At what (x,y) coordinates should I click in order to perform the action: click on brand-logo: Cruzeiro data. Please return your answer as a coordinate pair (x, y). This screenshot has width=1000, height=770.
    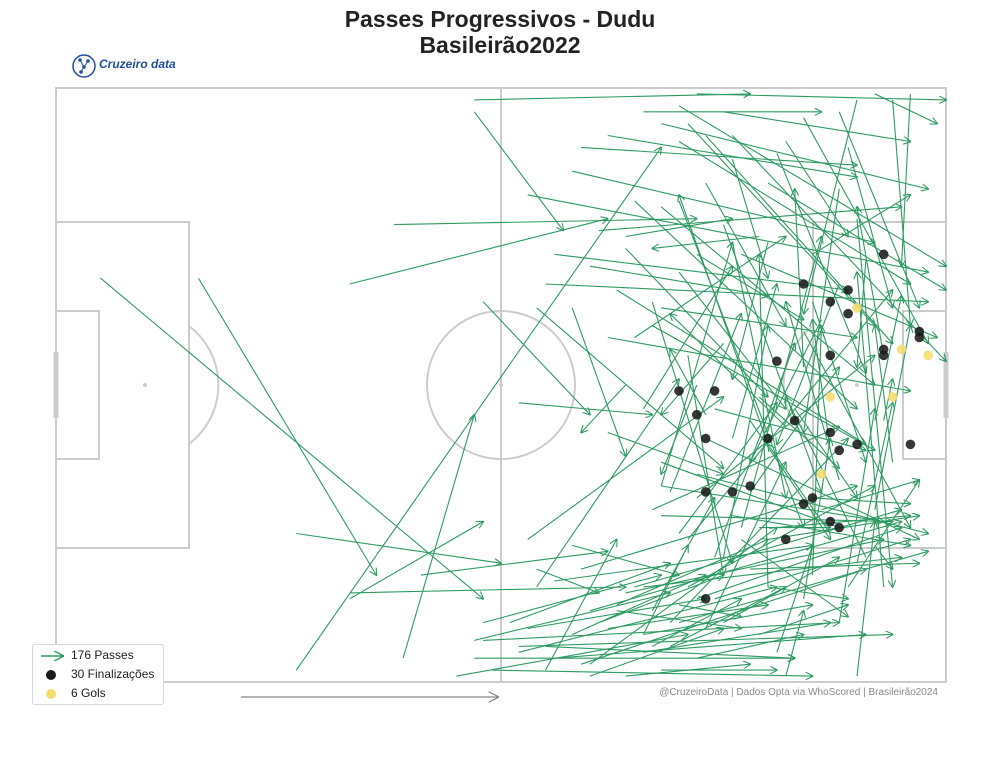
    Looking at the image, I should click on (137, 66).